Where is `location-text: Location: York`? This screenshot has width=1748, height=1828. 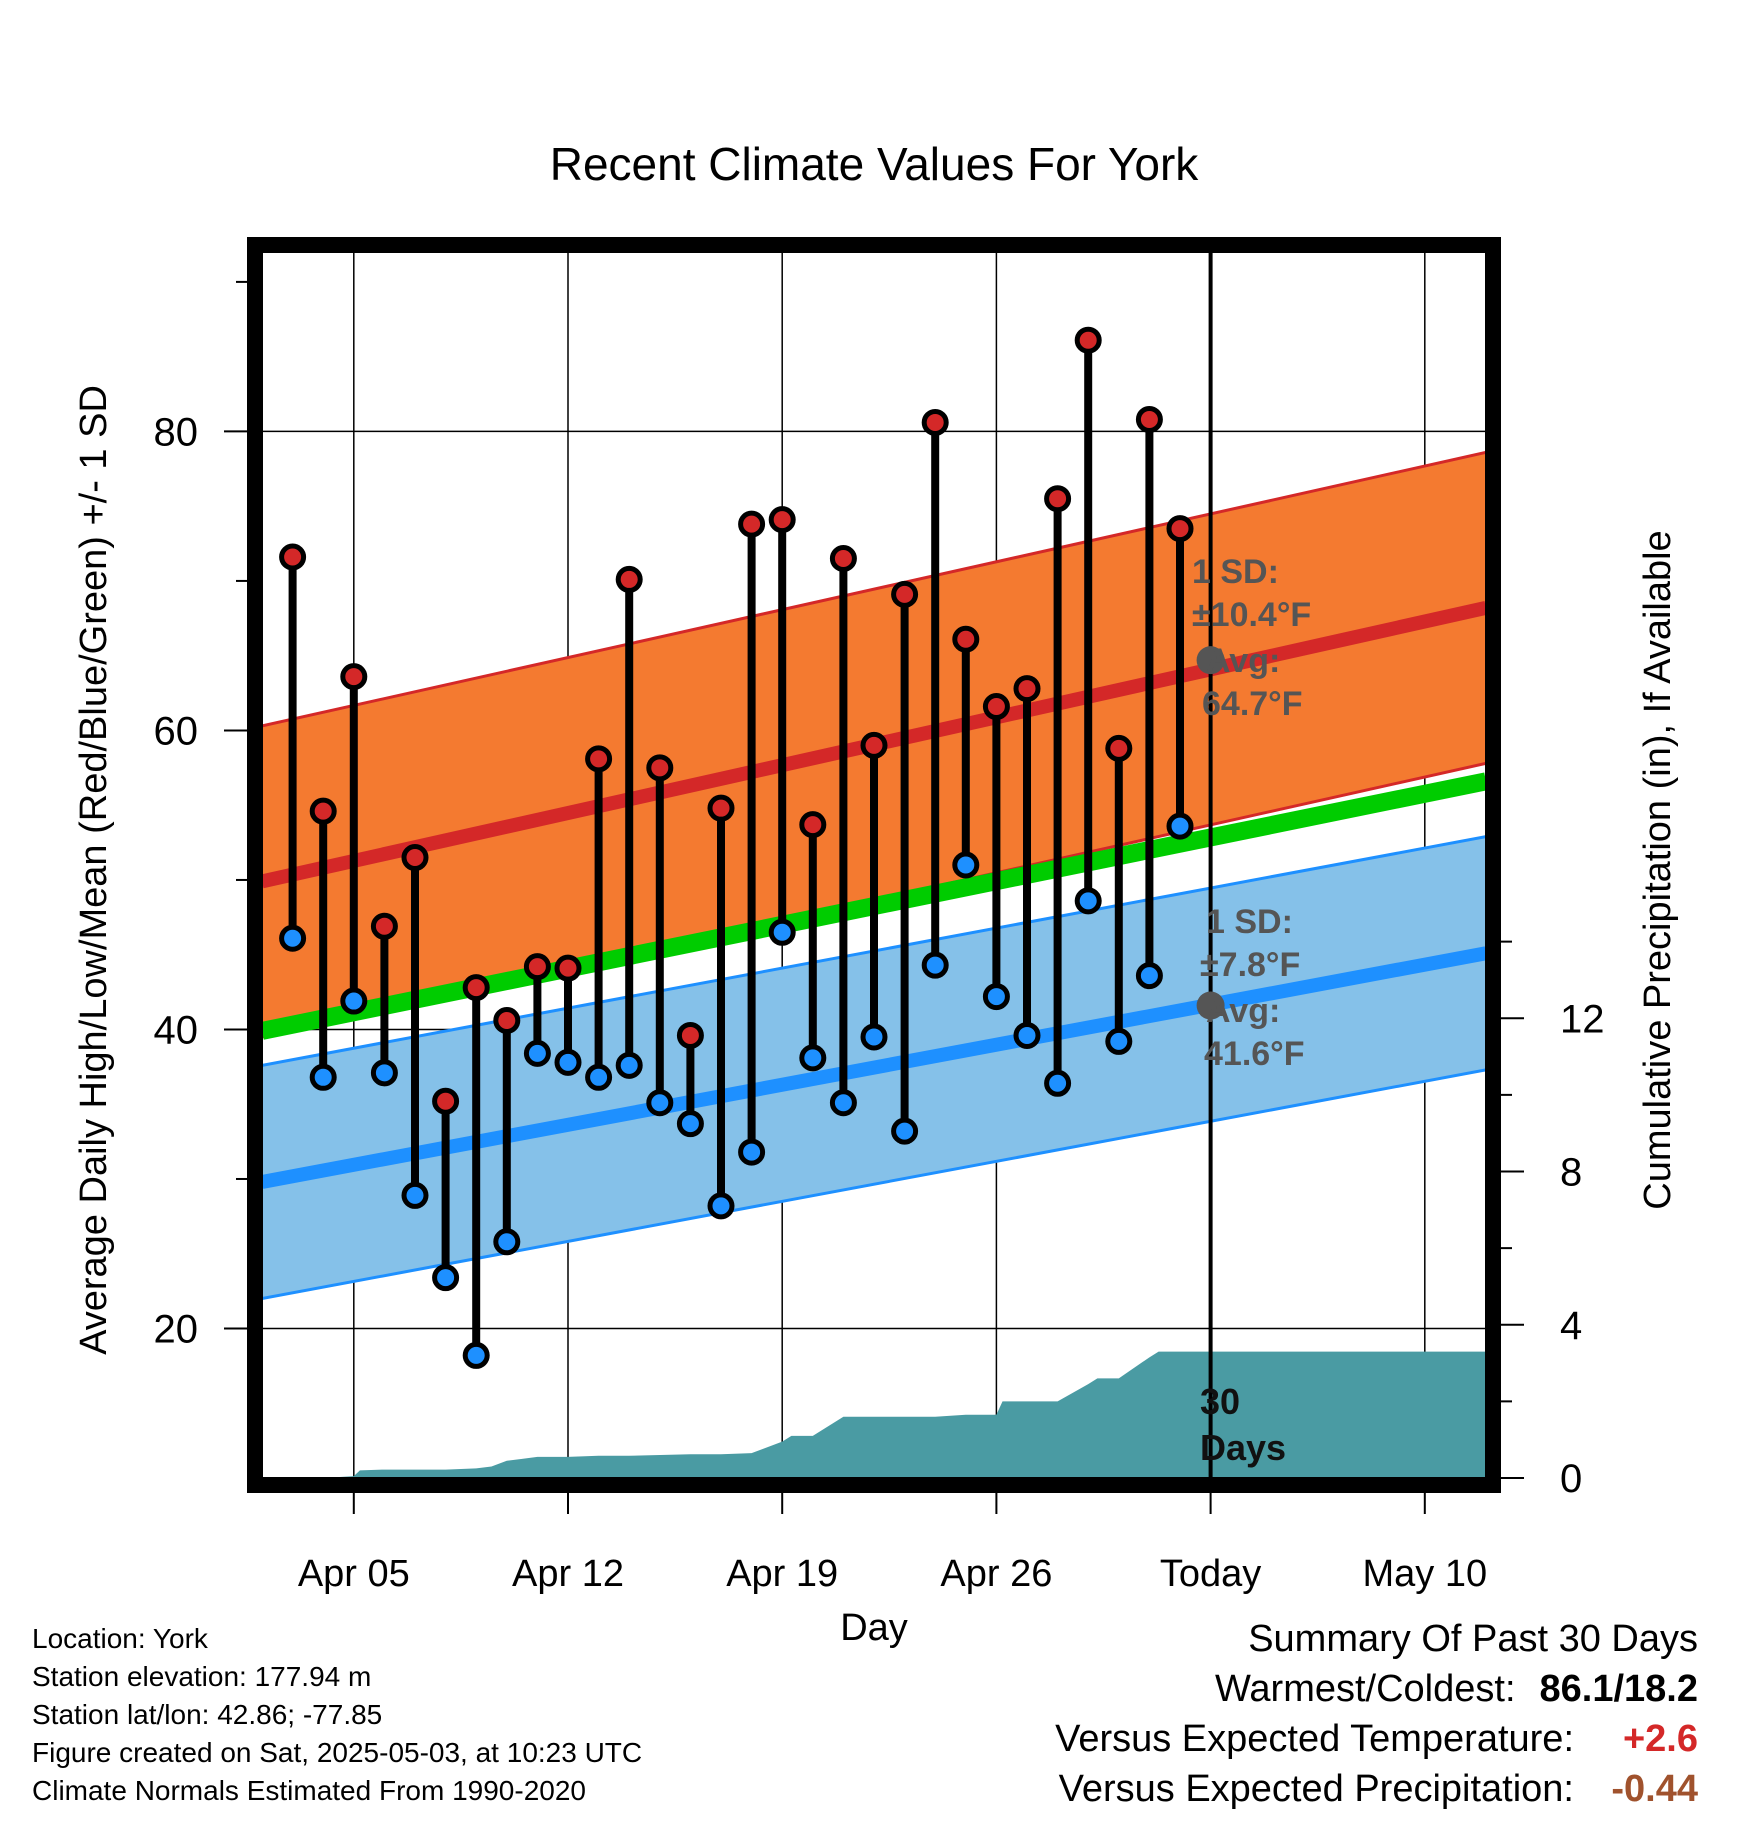 location-text: Location: York is located at coordinates (120, 1638).